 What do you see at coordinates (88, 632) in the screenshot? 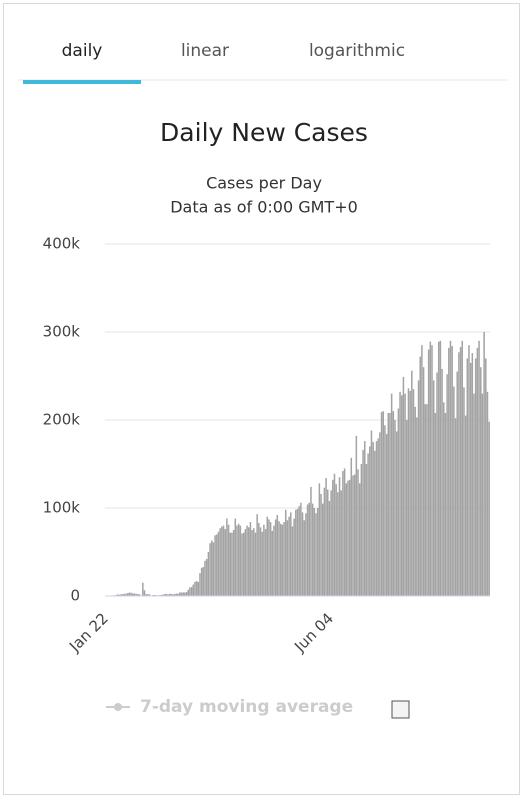
I see `x-tick-label: Jan 22` at bounding box center [88, 632].